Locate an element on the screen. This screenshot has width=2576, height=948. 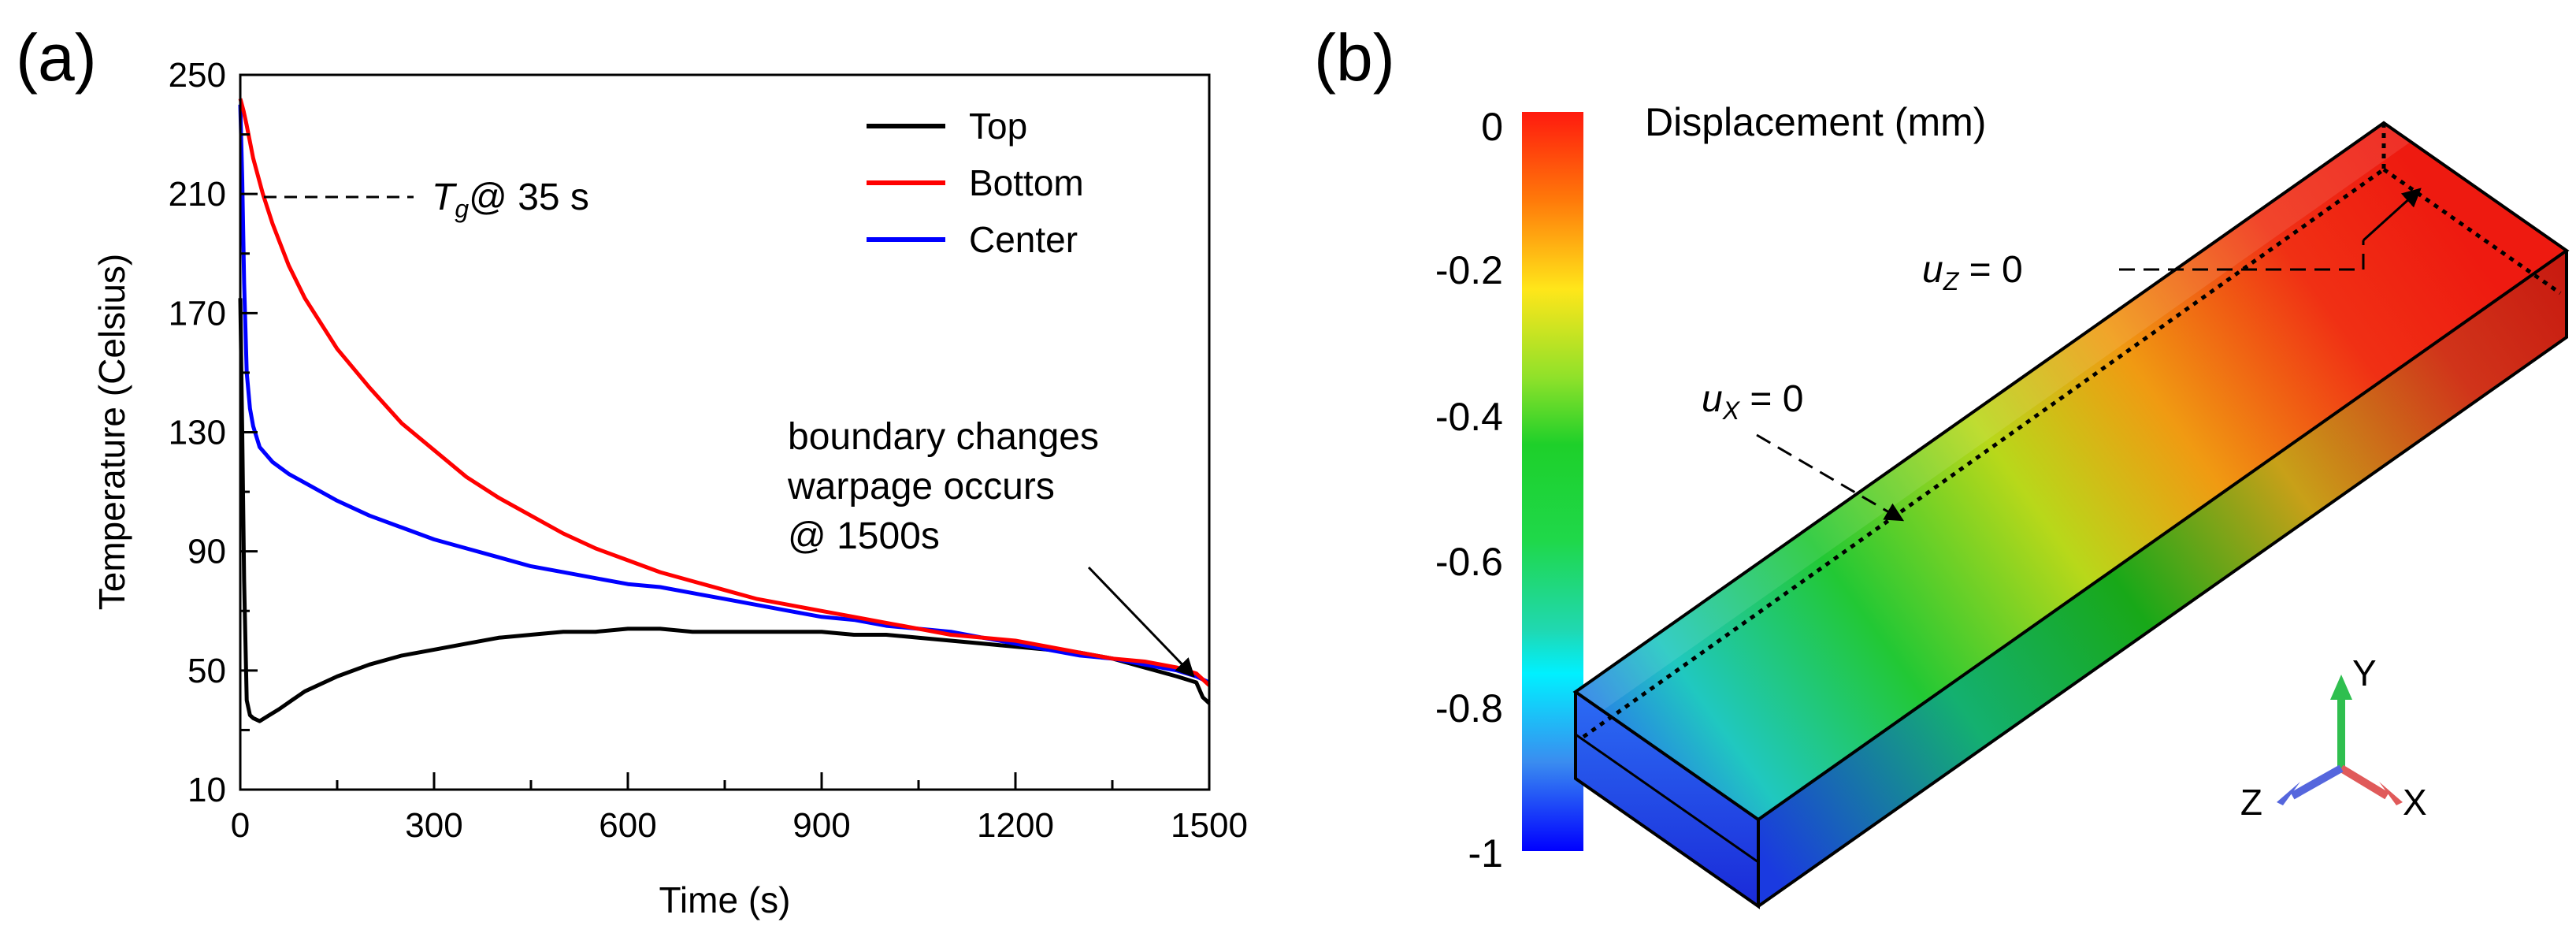
triad-z-arrowhead-icon is located at coordinates (2288, 794).